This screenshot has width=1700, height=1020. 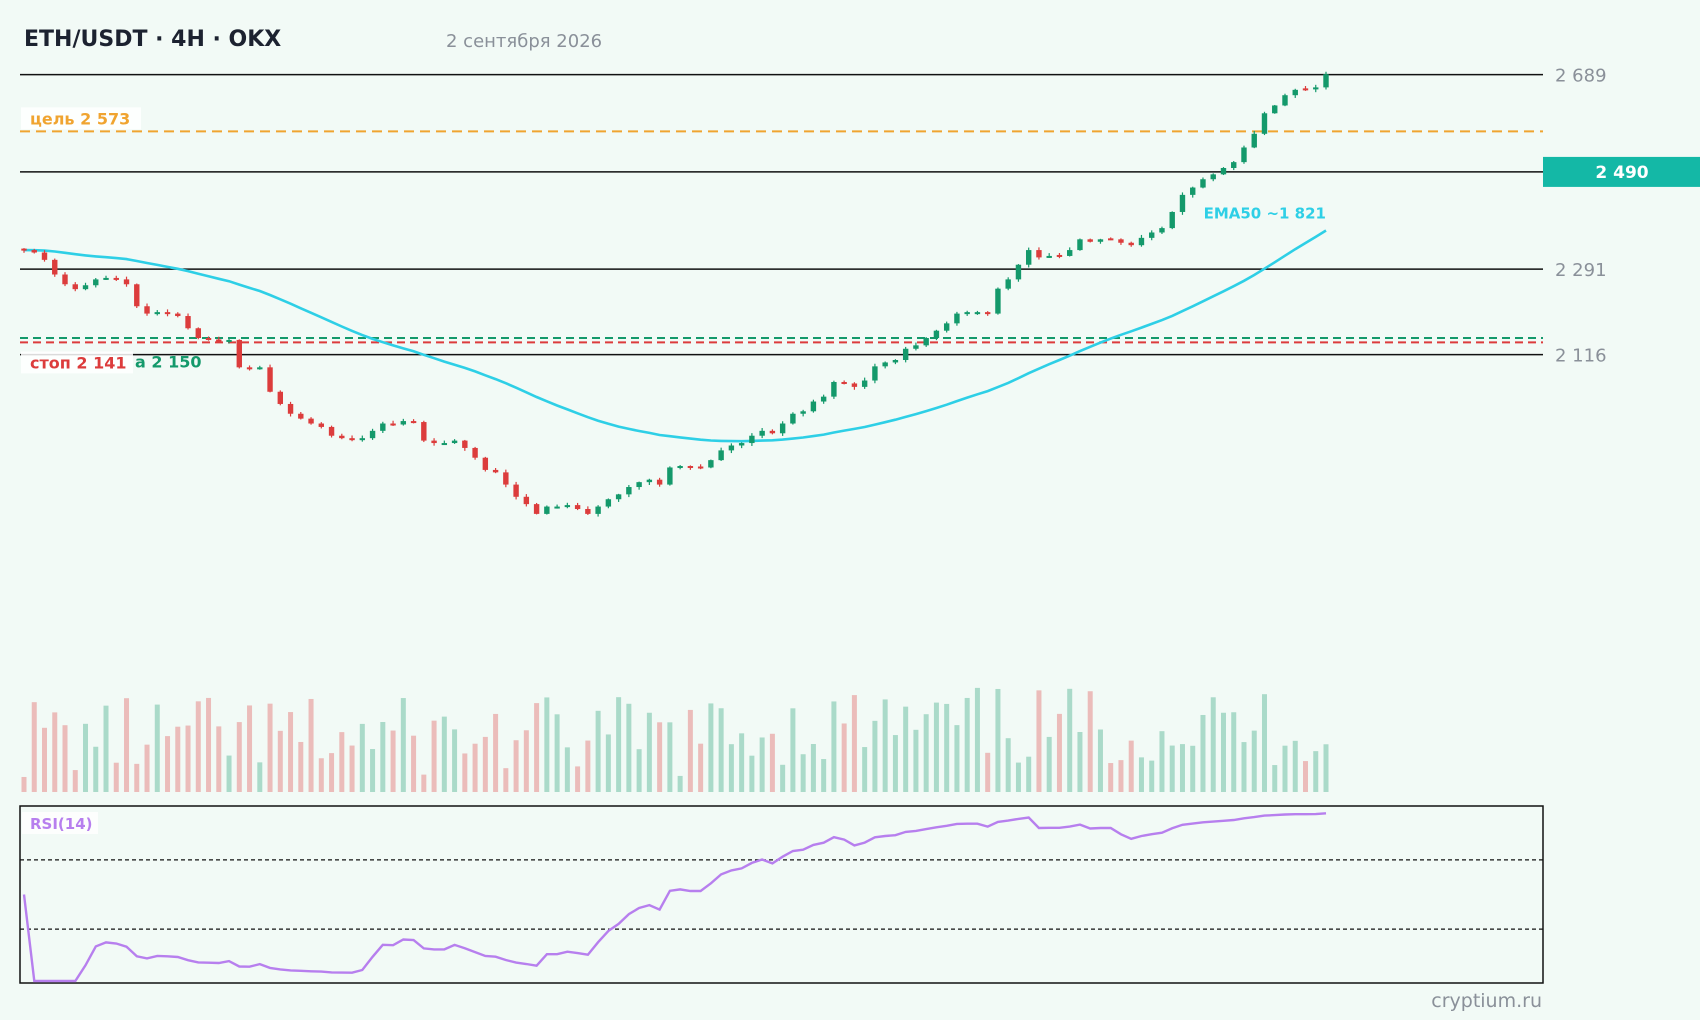 I want to click on rsi-label: RSI(14), so click(x=61, y=824).